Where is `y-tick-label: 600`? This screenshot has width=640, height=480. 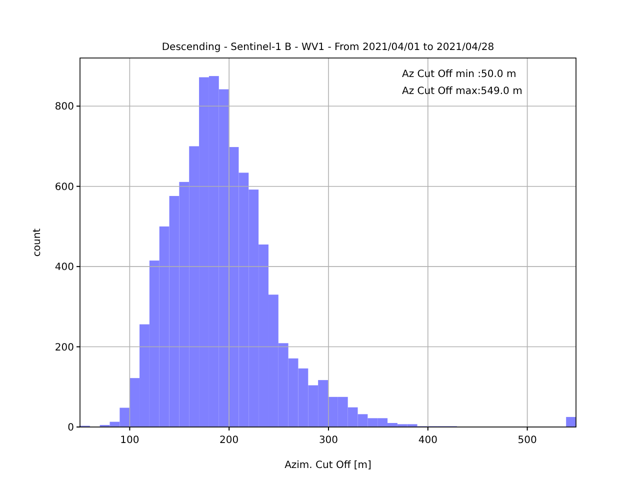
y-tick-label: 600 is located at coordinates (64, 187).